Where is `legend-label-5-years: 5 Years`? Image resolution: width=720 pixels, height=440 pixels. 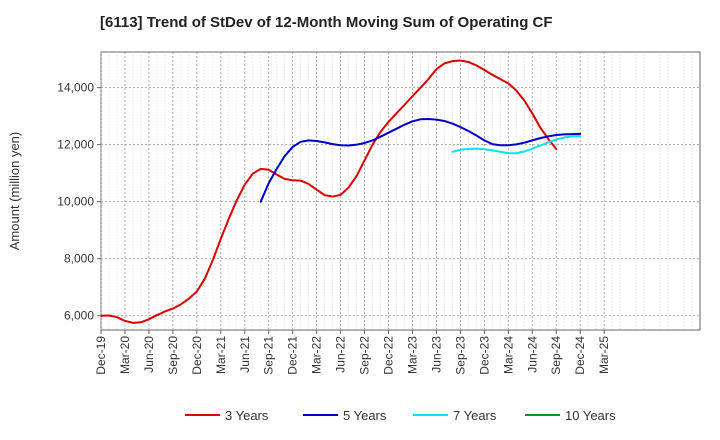 legend-label-5-years: 5 Years is located at coordinates (365, 415).